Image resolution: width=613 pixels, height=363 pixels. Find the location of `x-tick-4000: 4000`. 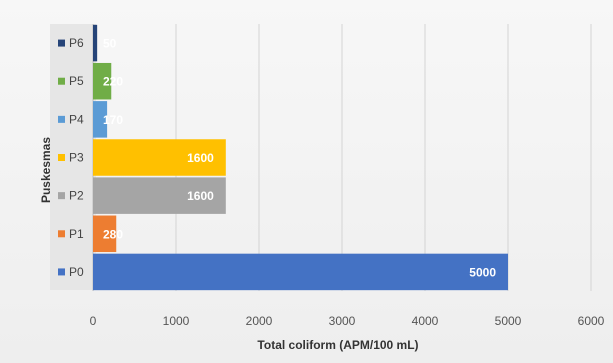

x-tick-4000: 4000 is located at coordinates (425, 321).